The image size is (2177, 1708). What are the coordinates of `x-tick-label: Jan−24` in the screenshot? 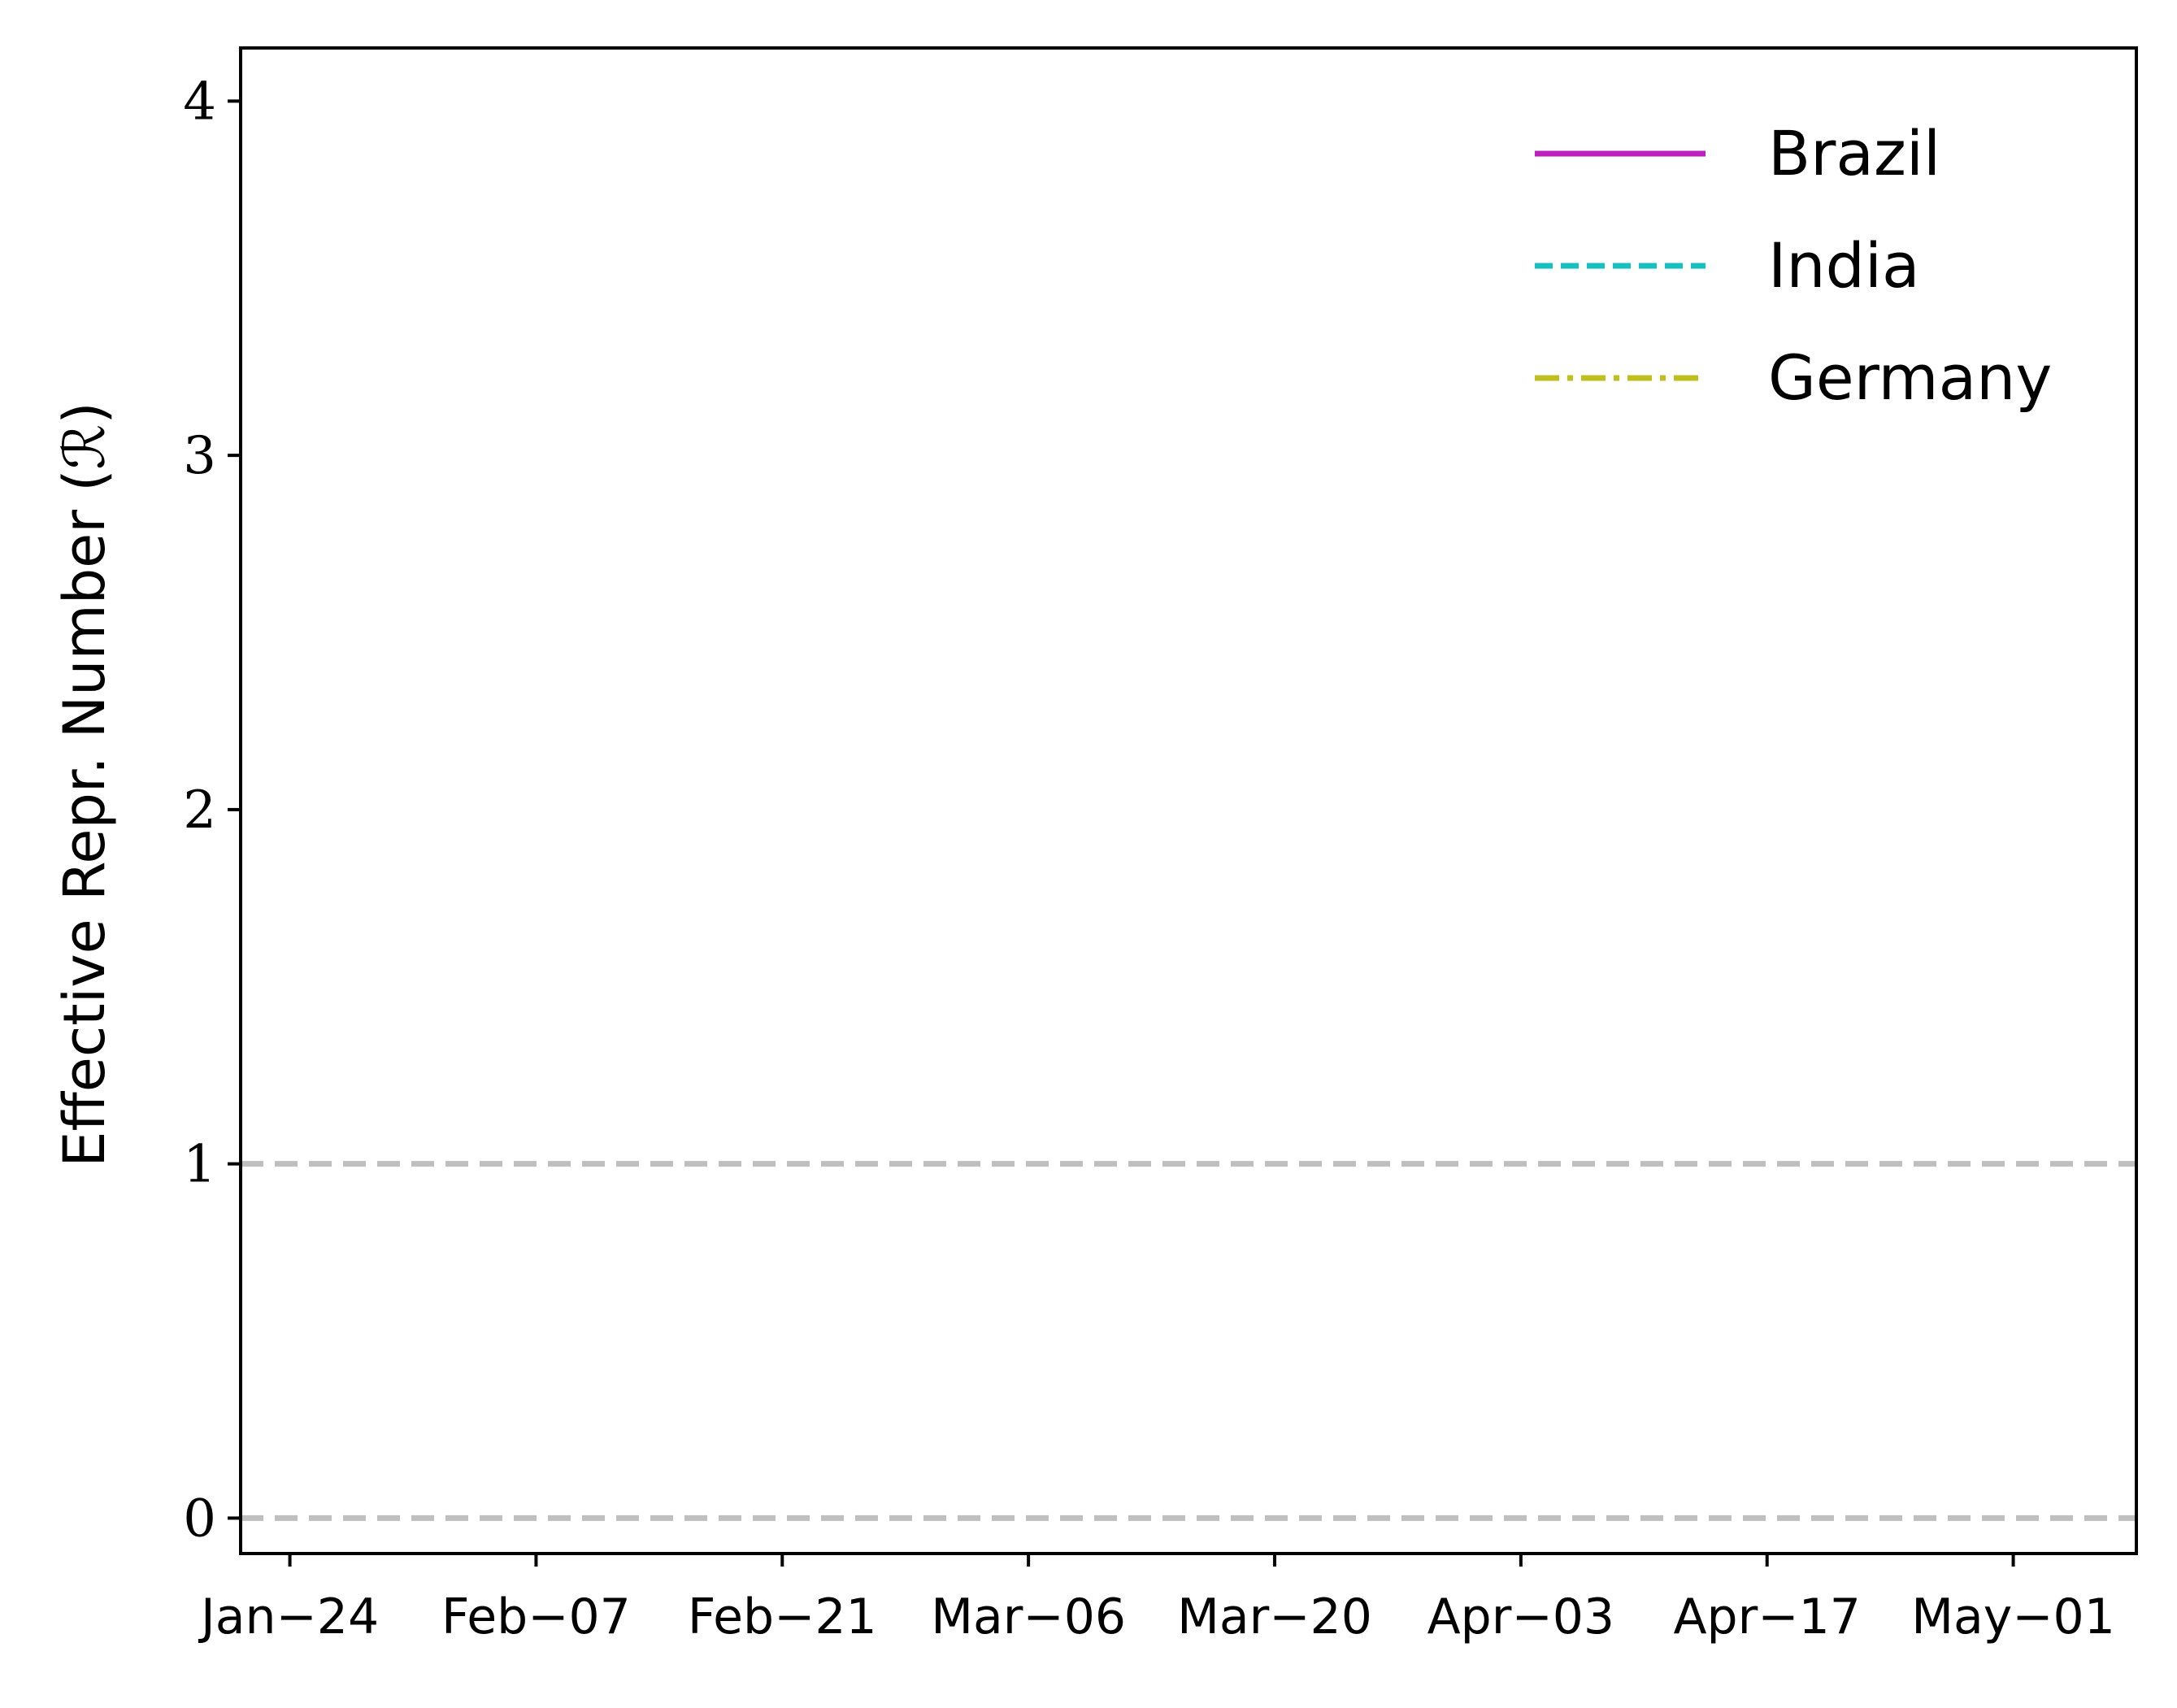 It's located at (288, 1616).